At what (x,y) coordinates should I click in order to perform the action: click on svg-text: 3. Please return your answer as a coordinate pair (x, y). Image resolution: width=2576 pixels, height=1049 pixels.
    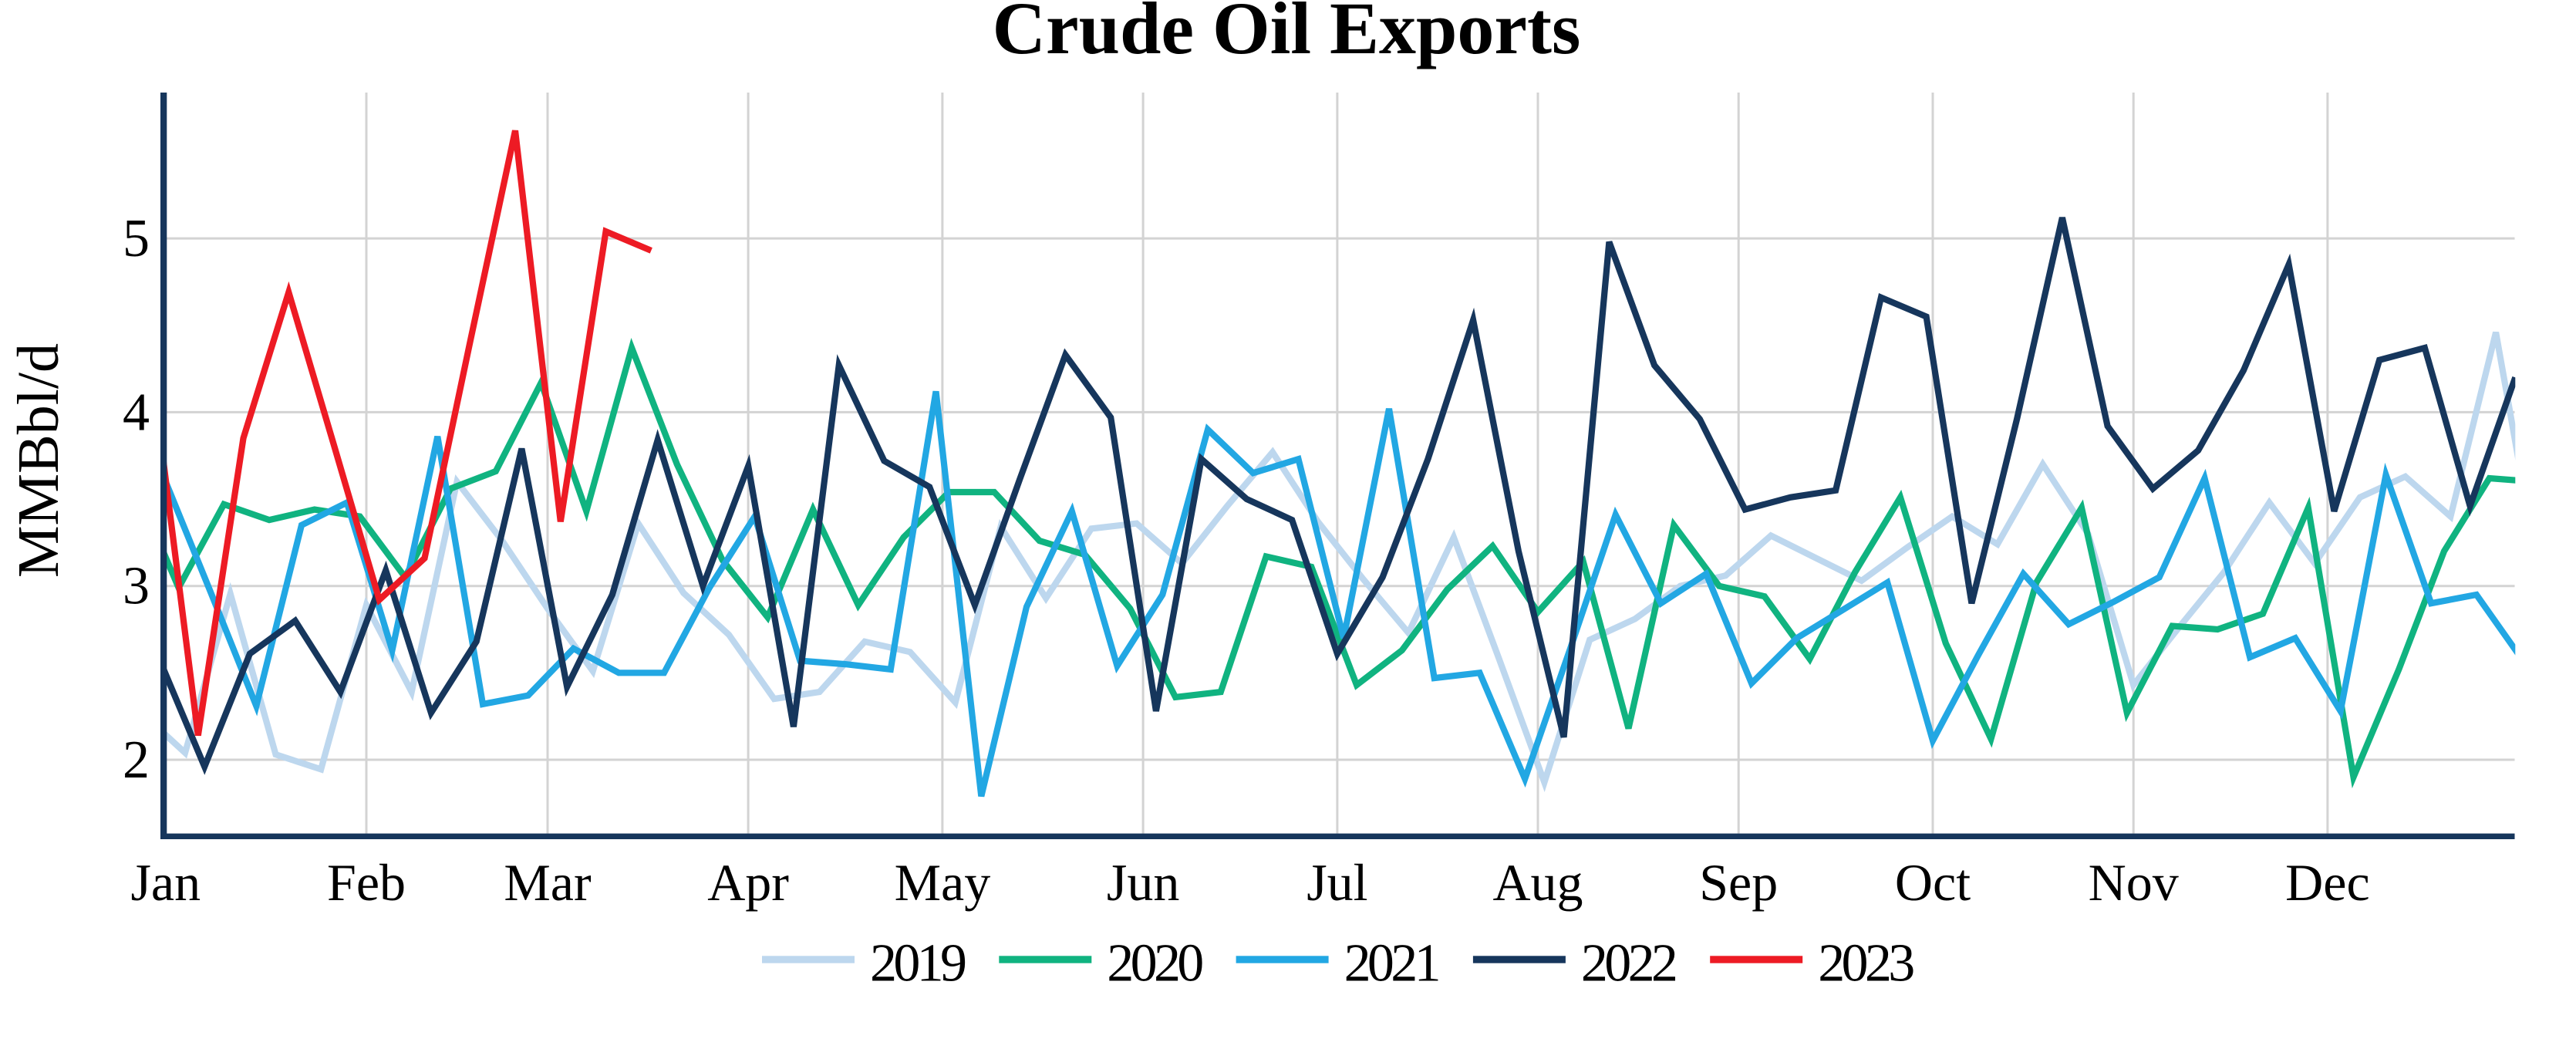
    Looking at the image, I should click on (136, 586).